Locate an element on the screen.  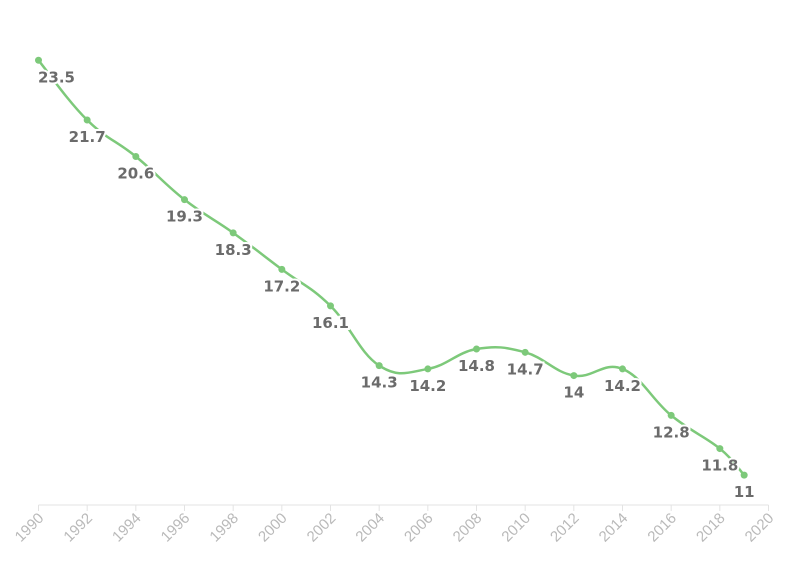
data-label: 17.2 is located at coordinates (281, 286).